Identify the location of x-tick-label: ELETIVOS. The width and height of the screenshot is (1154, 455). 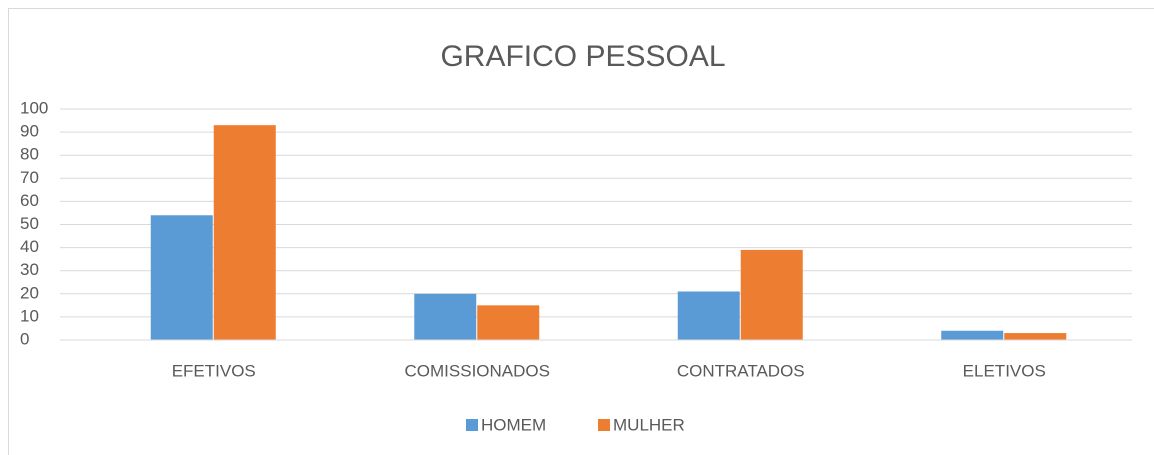
(1004, 370).